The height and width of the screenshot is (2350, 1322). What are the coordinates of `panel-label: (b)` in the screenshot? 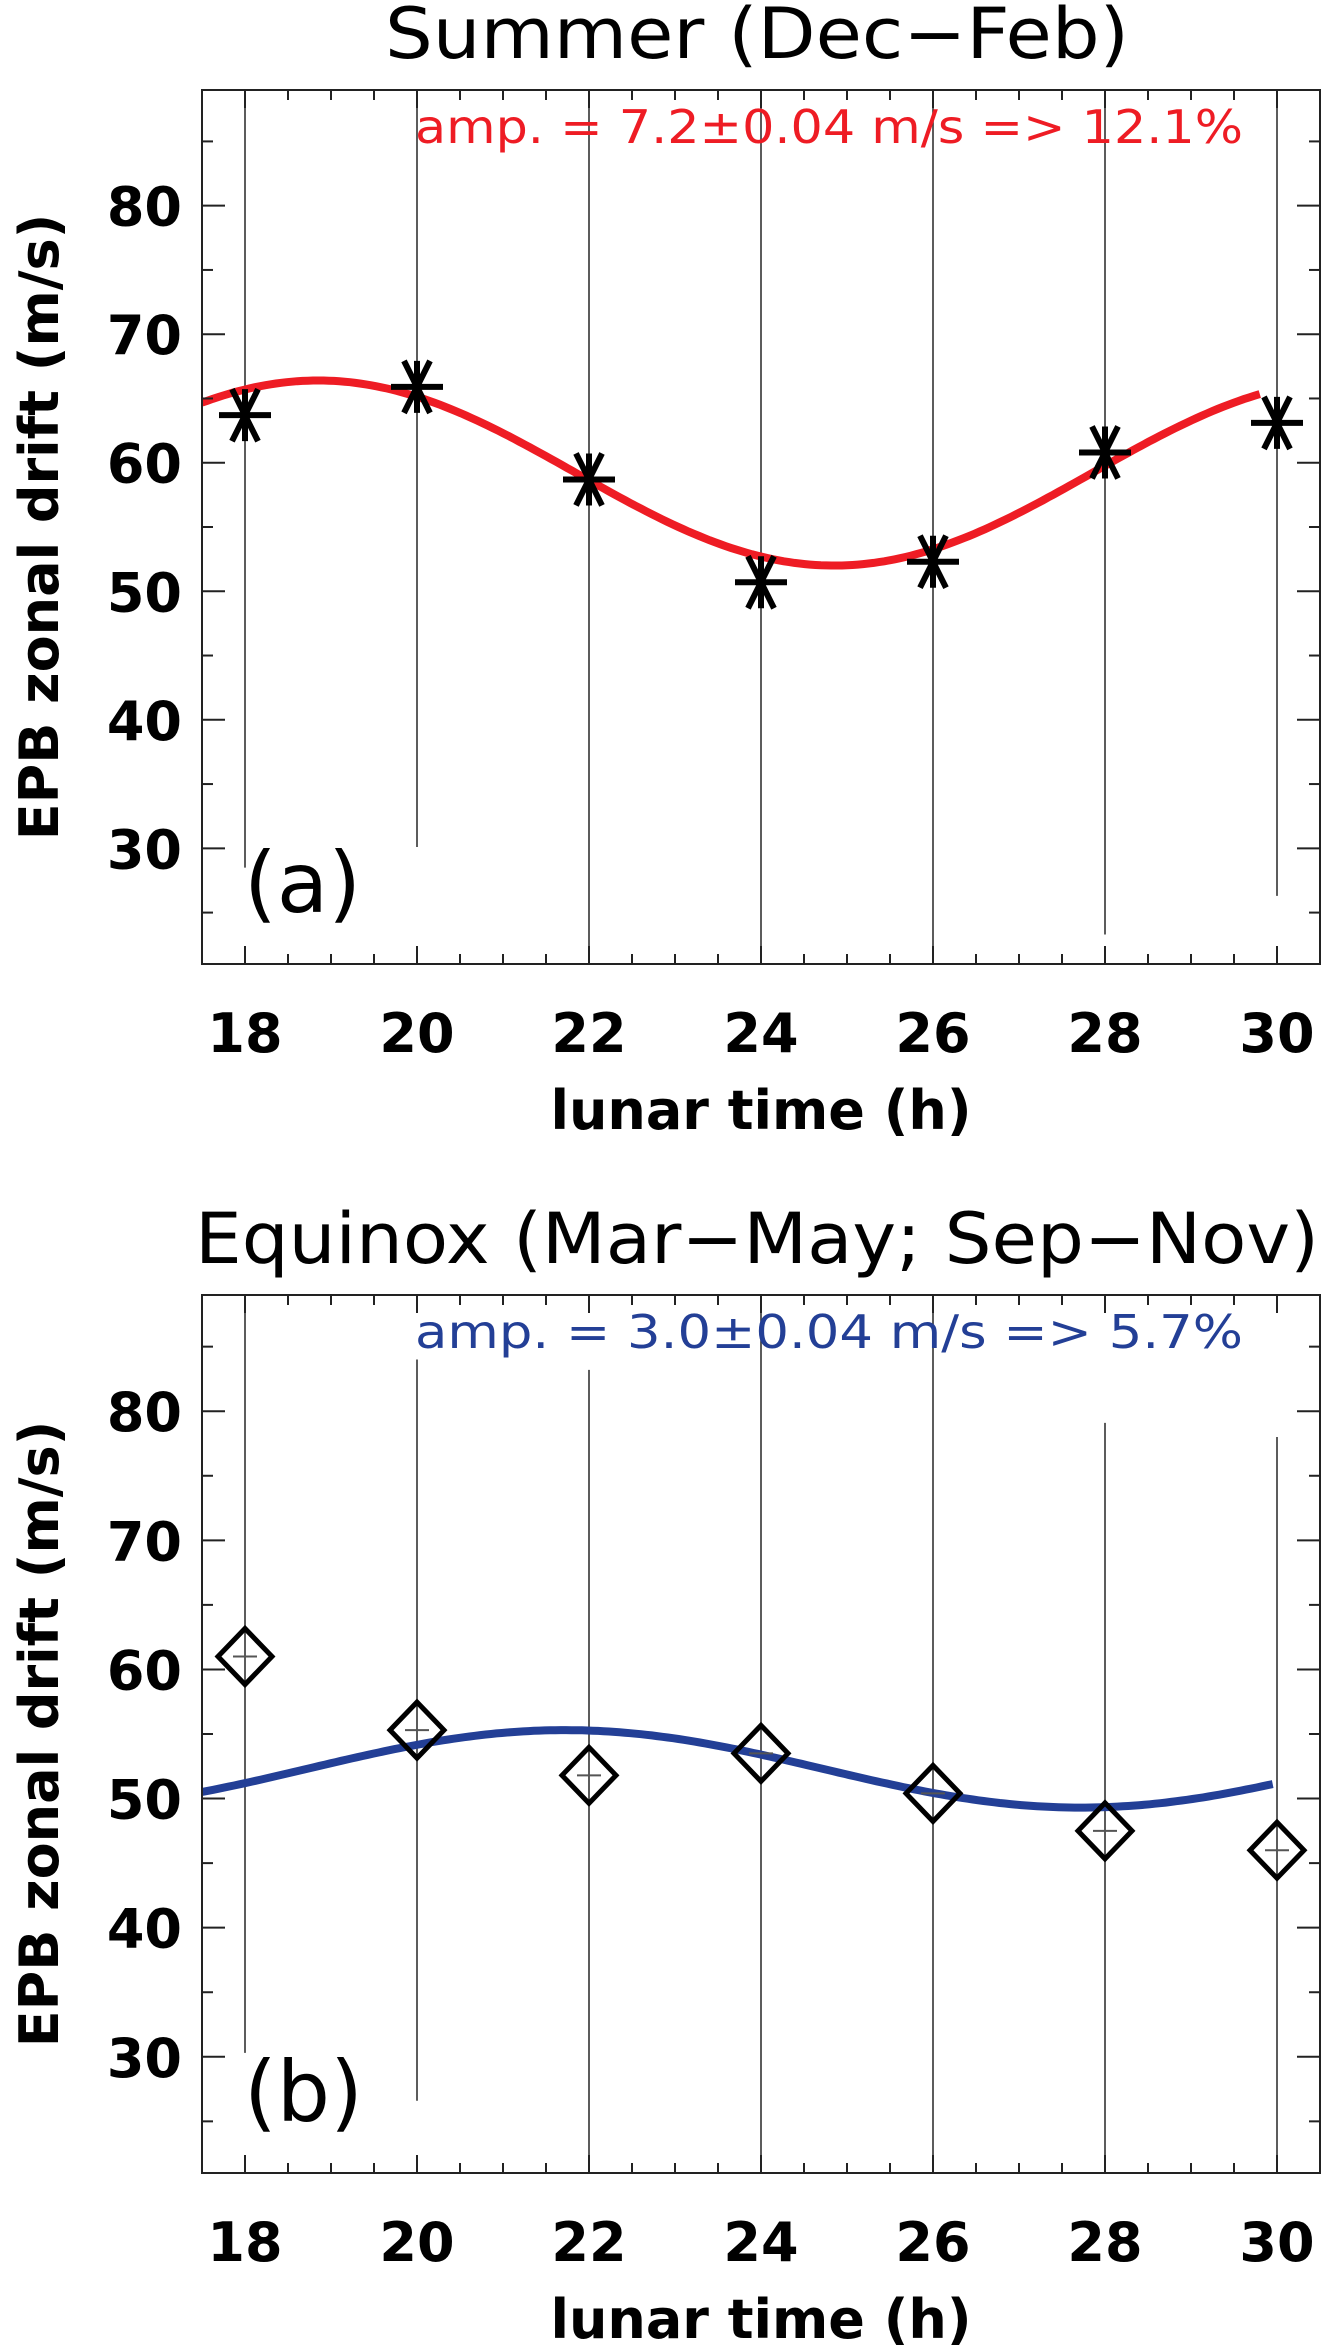 It's located at (303, 2092).